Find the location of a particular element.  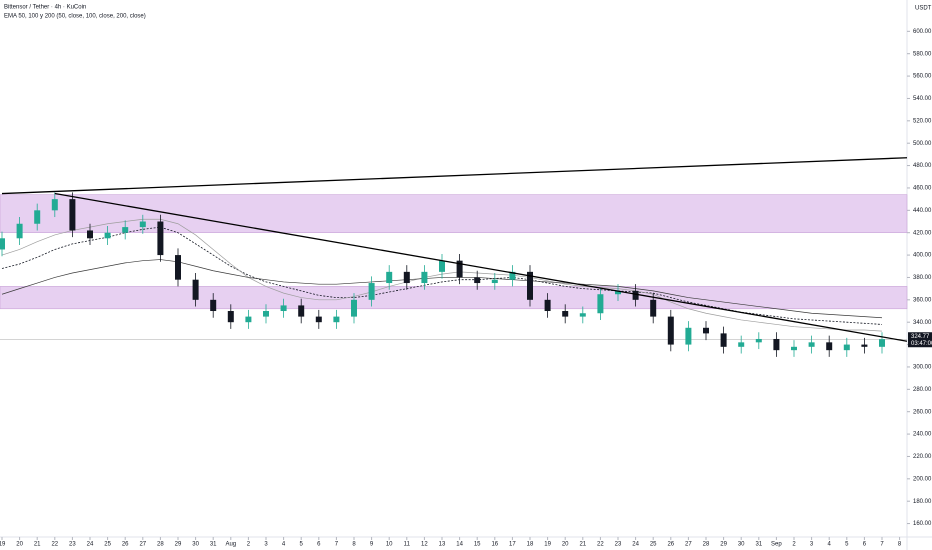

x-tick-label: 13 is located at coordinates (442, 545).